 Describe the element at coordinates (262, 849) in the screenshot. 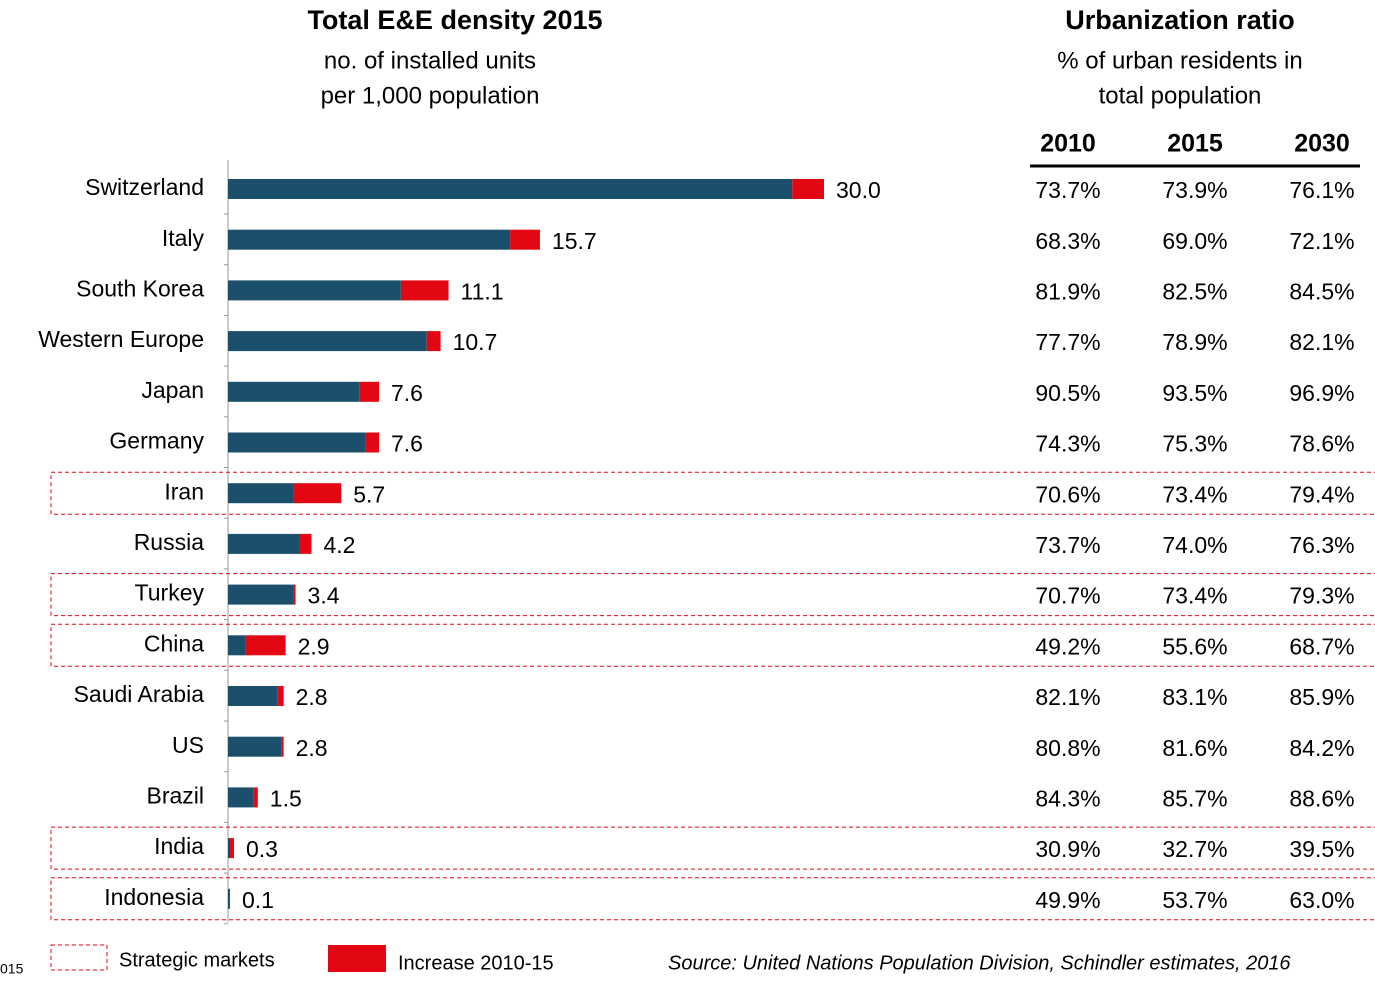

I see `value-label: 0.3` at that location.